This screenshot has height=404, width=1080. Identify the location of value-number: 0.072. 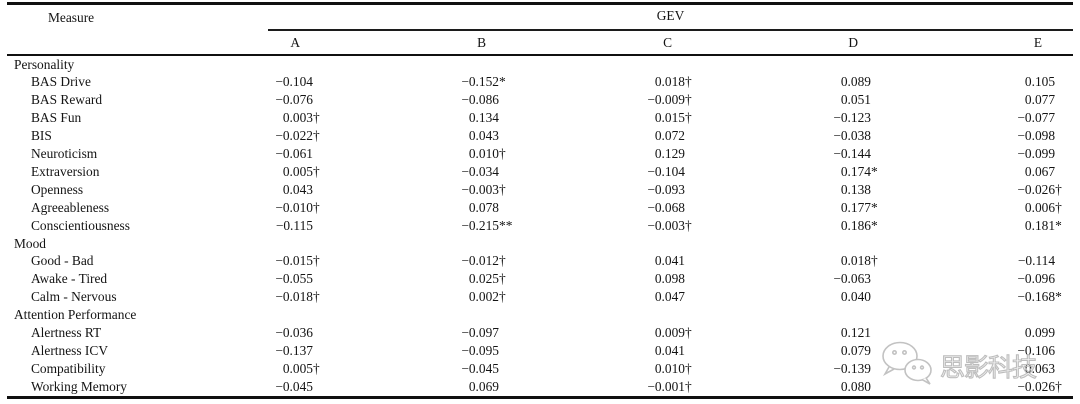
(669, 136).